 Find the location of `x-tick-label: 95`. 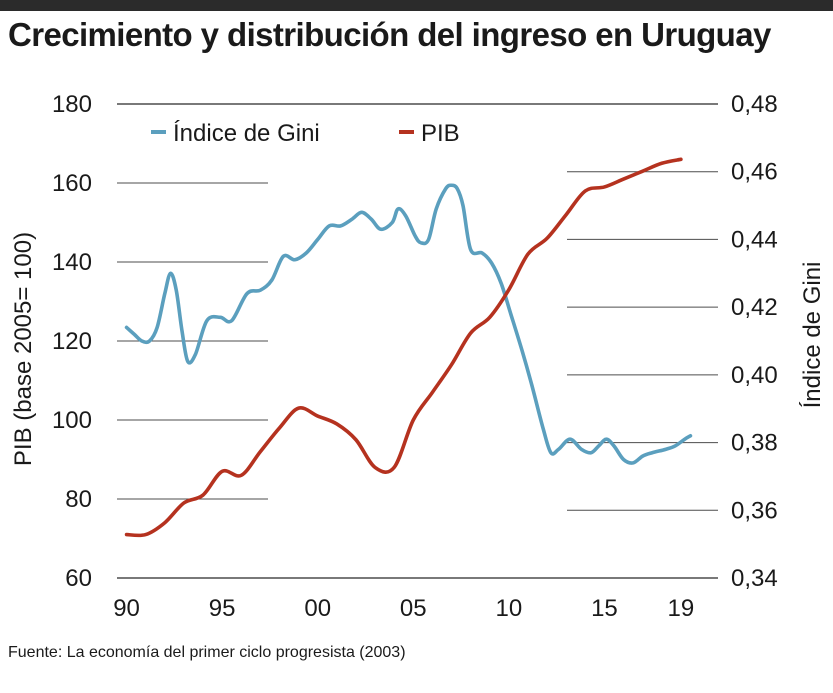

x-tick-label: 95 is located at coordinates (222, 608).